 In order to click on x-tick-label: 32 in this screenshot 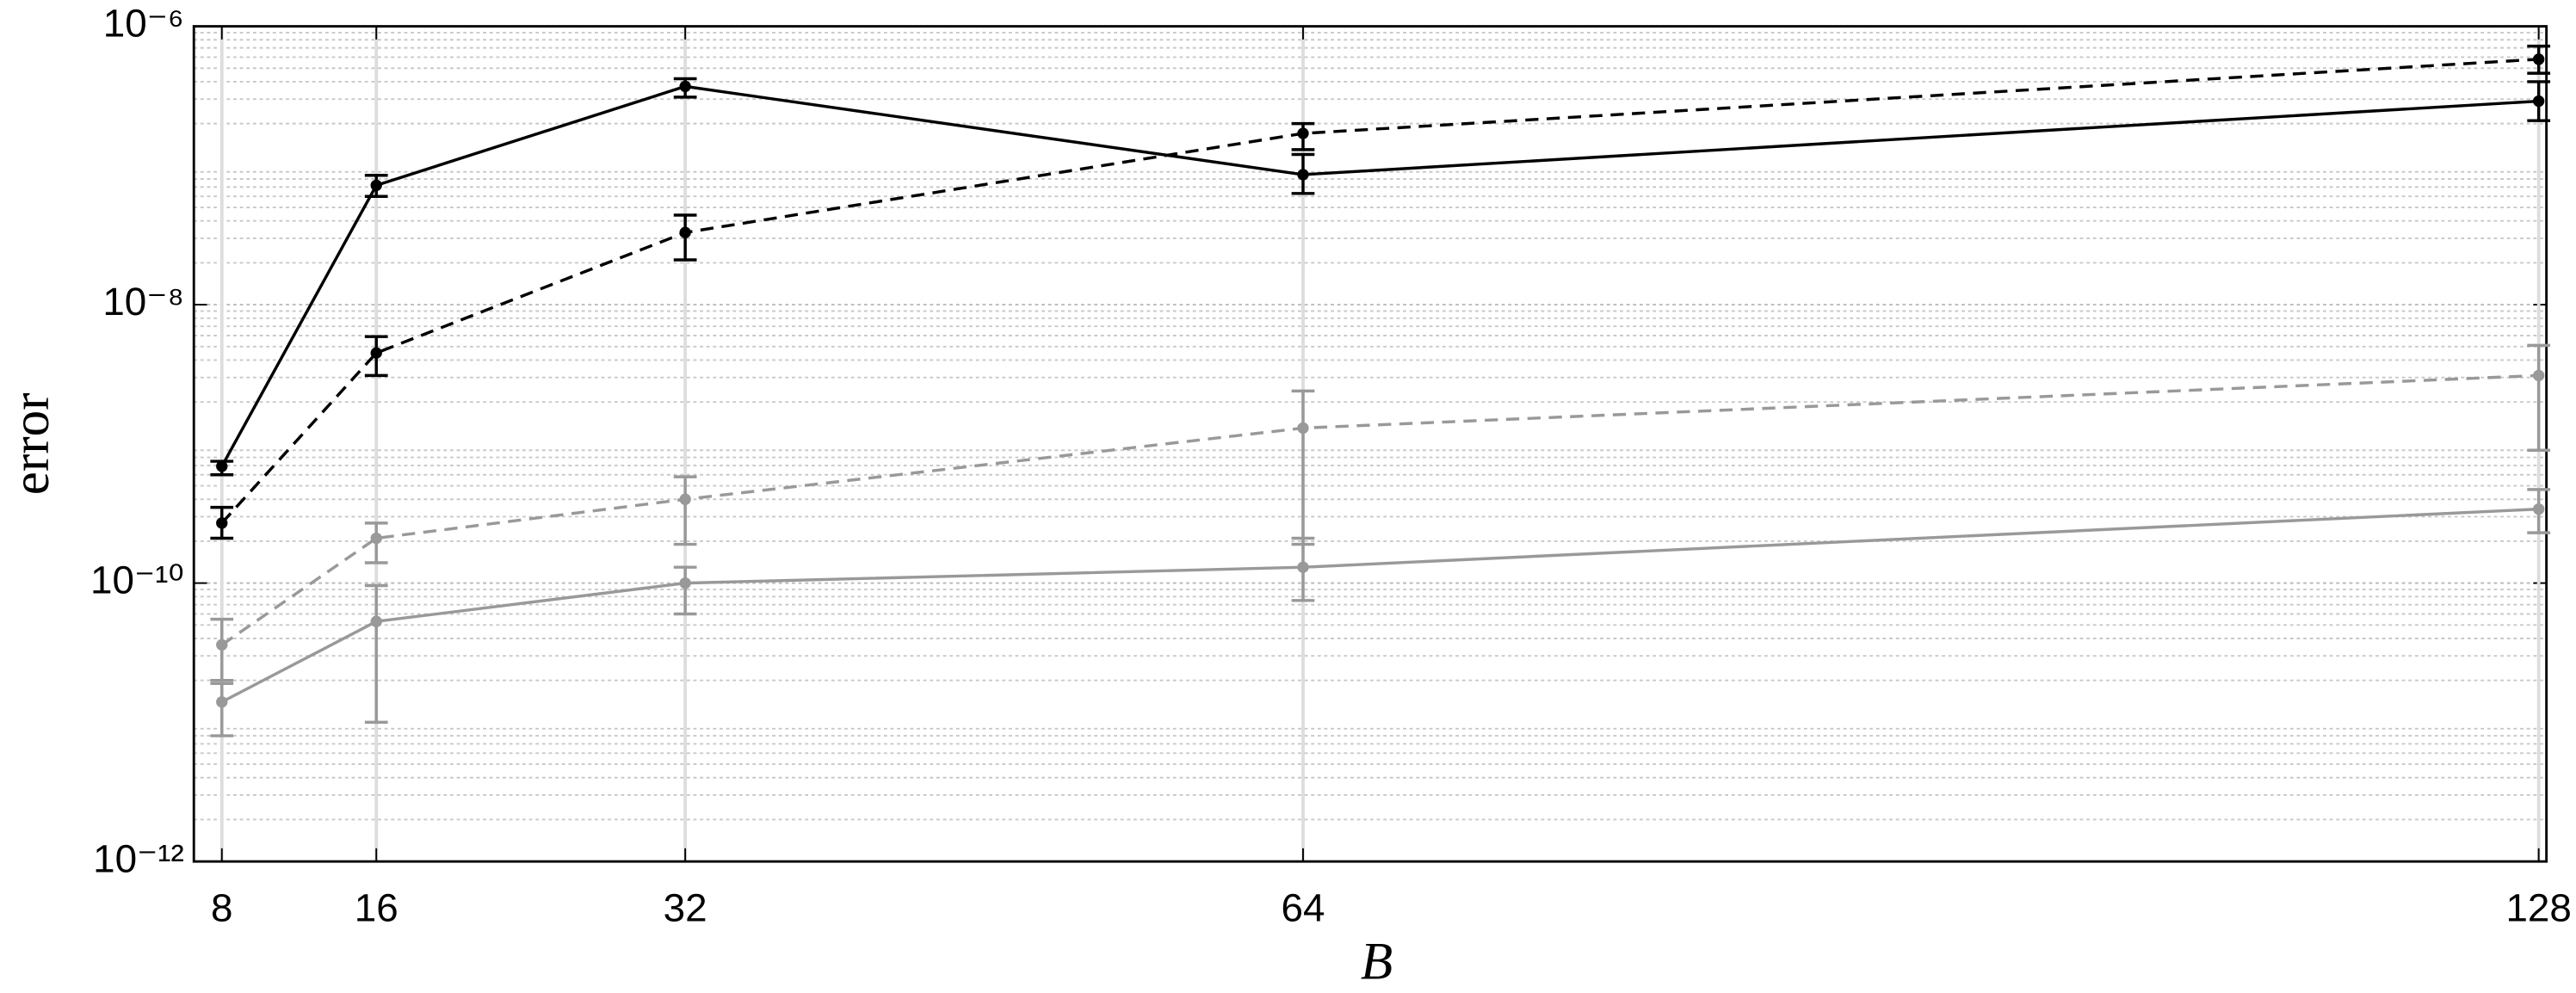, I will do `click(685, 908)`.